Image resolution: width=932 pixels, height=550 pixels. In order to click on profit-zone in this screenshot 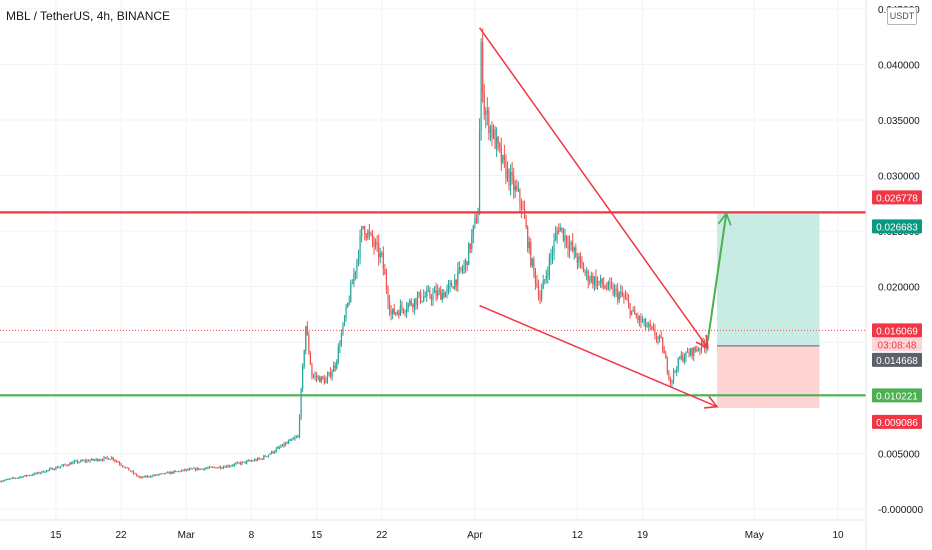, I will do `click(768, 278)`.